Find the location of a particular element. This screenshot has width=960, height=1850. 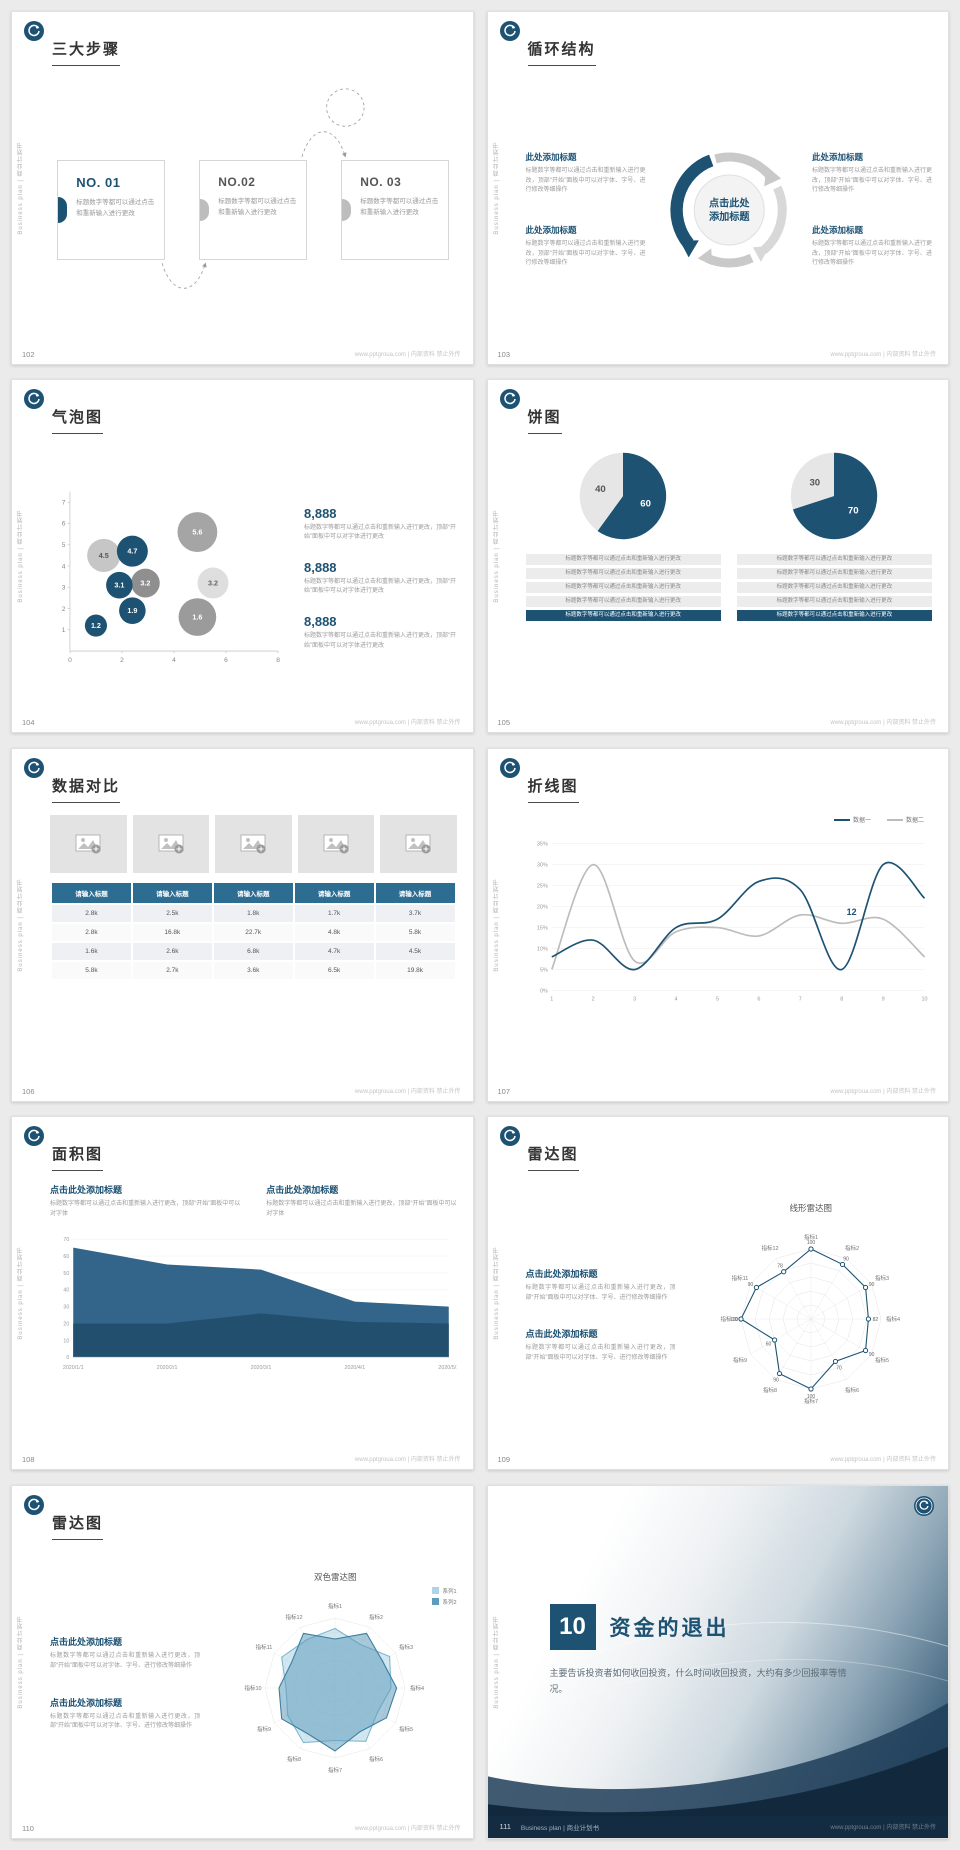

step-text: 标题数字等都可以通过点击和重新输入进行更改 is located at coordinates (115, 208).